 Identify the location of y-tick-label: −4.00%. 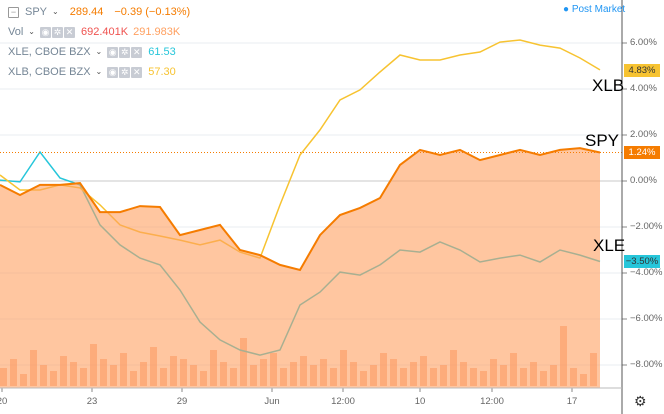
(646, 272).